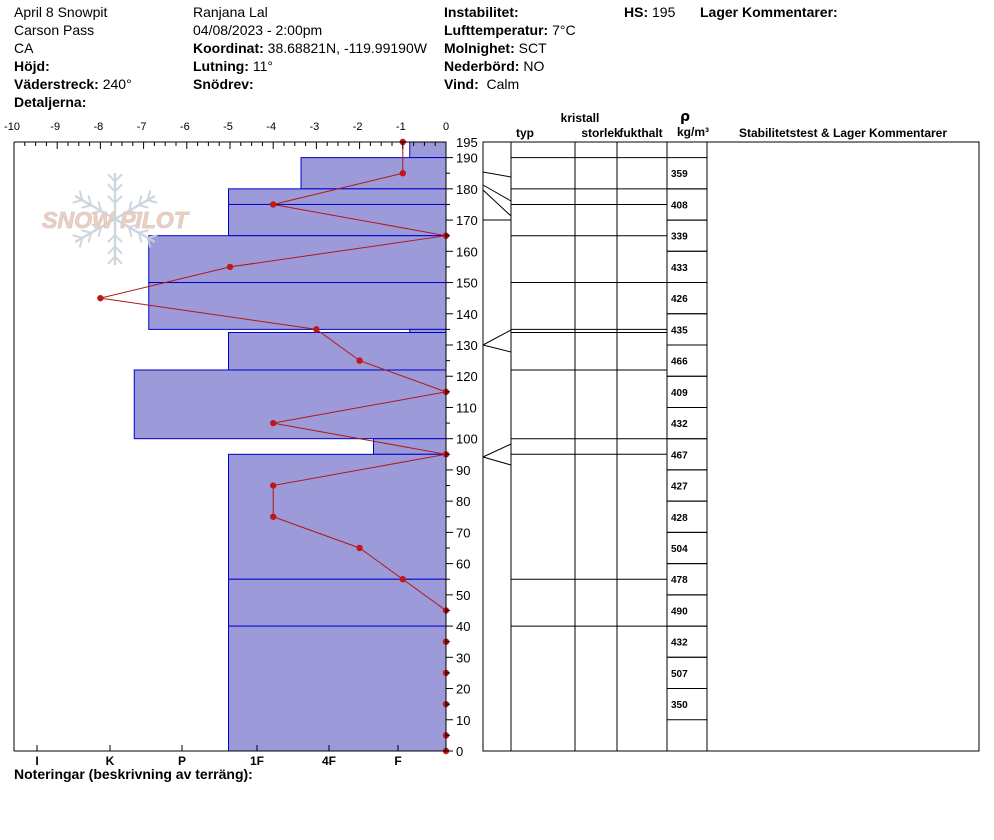 This screenshot has height=840, width=994. I want to click on density-unit: kg/m³, so click(693, 132).